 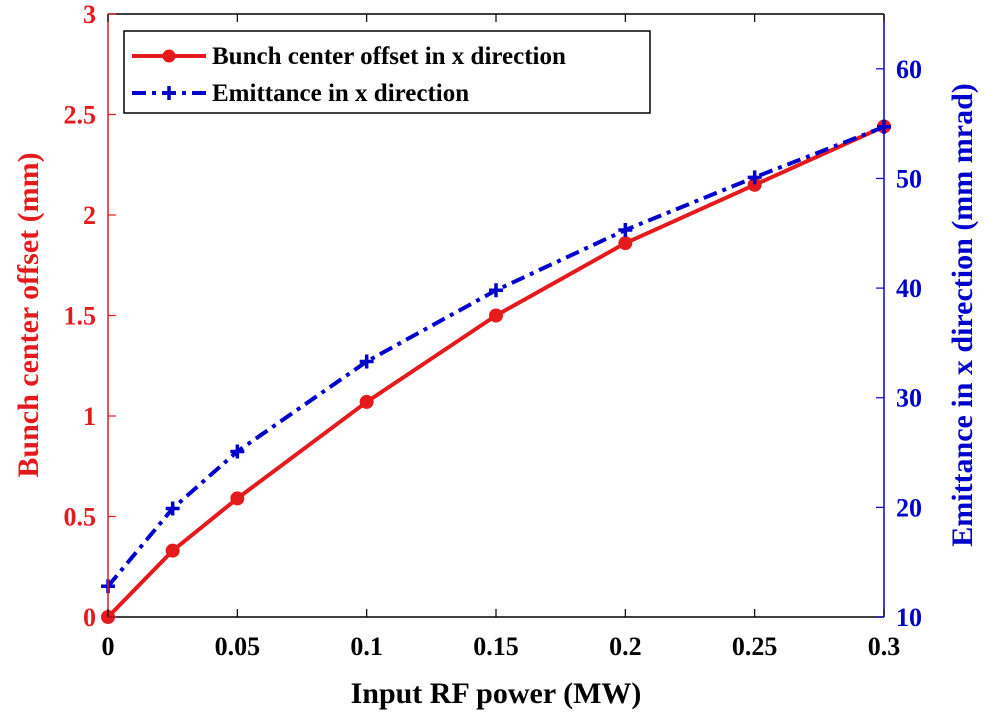 I want to click on right-y-tick-label: 10, so click(x=909, y=617).